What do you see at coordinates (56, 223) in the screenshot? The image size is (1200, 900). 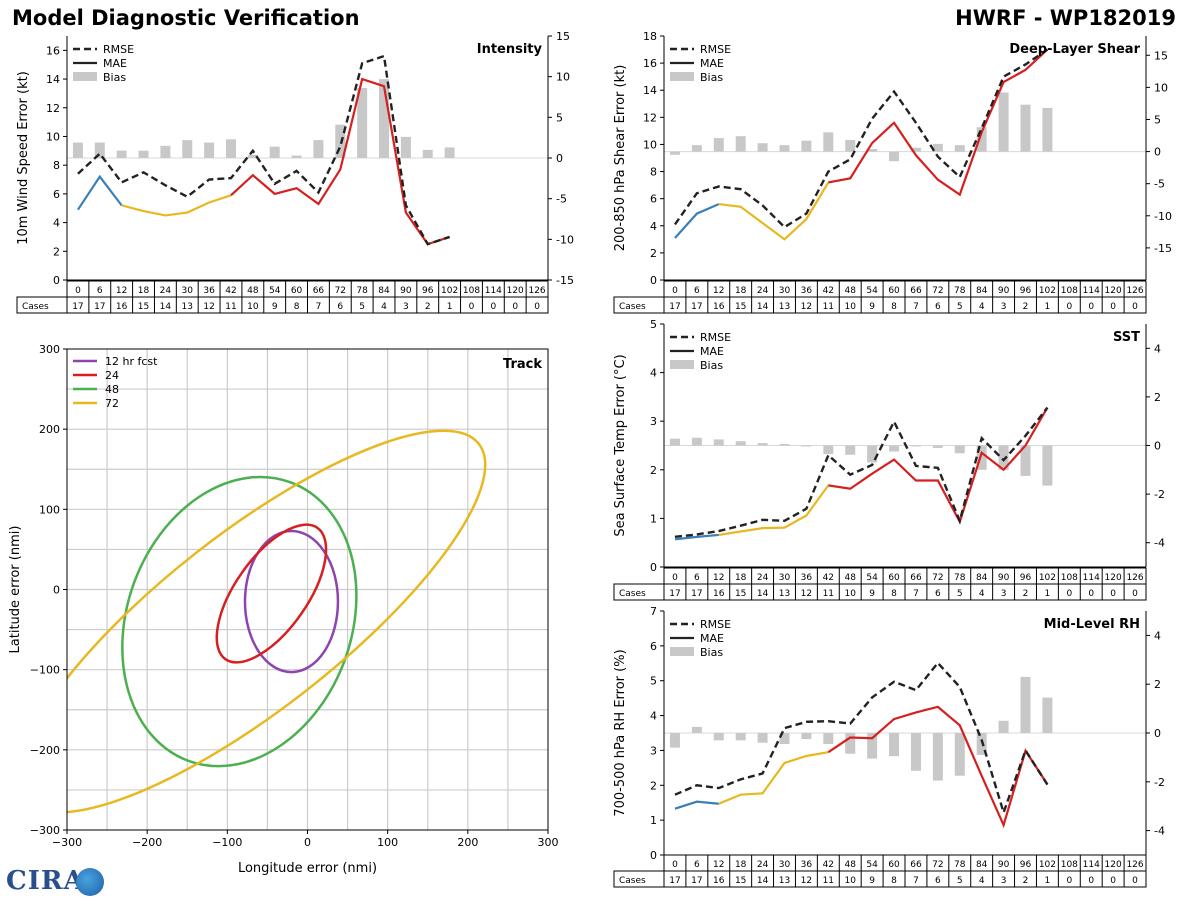 I see `y-tick-label: 4` at bounding box center [56, 223].